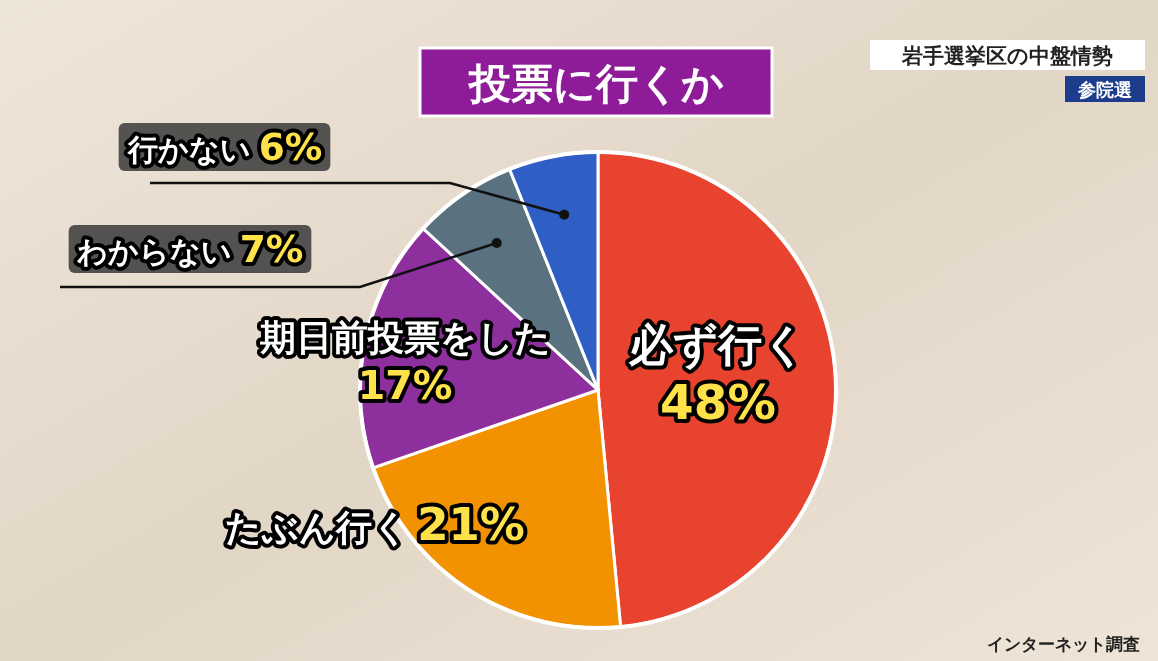 This screenshot has width=1158, height=661. I want to click on slice-label: わからない, so click(154, 251).